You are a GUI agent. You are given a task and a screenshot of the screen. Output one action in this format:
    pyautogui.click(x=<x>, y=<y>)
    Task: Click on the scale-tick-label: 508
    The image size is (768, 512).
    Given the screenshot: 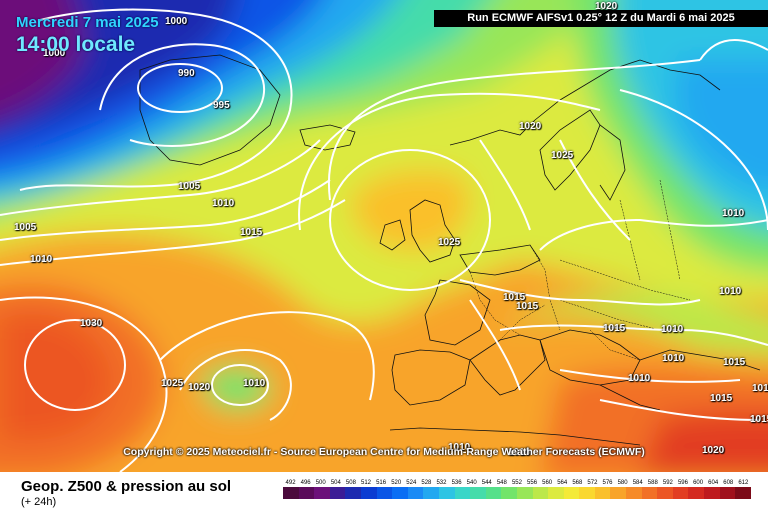 What is the action you would take?
    pyautogui.click(x=350, y=483)
    